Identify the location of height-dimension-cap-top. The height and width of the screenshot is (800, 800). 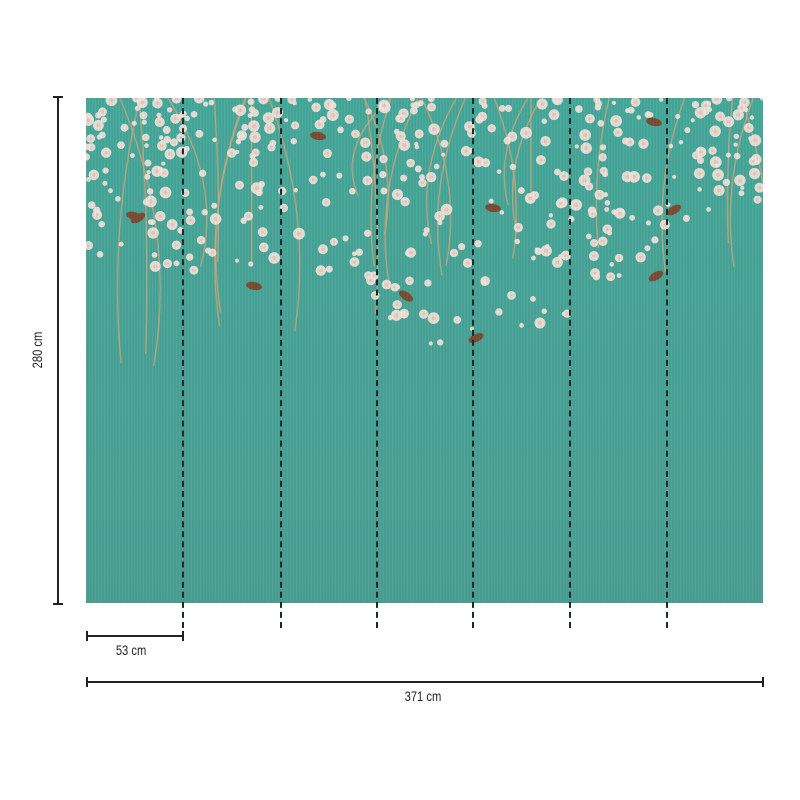
(58, 97).